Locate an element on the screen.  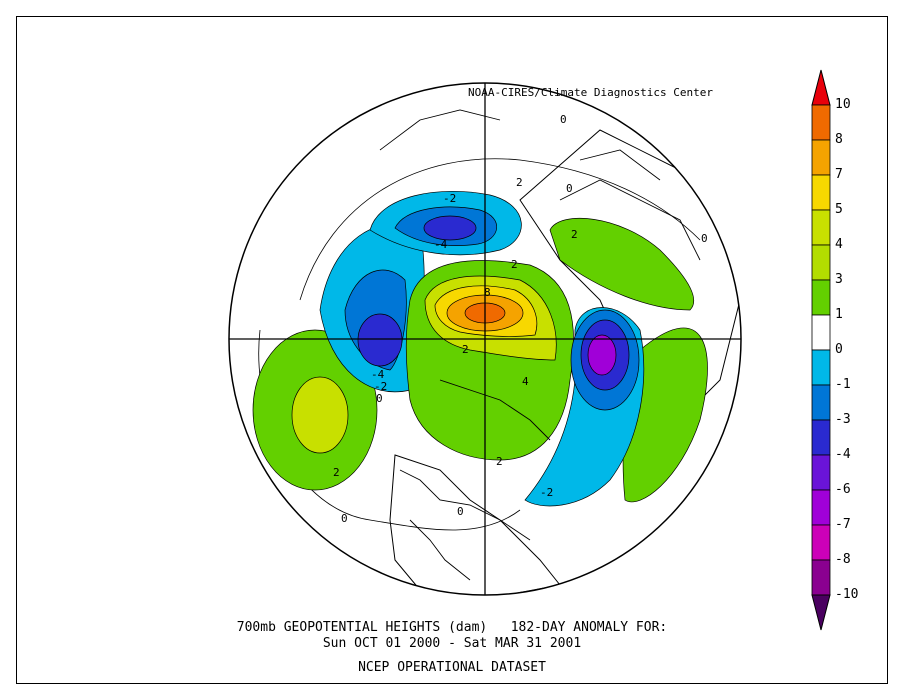
anomaly-asia-negative-core is located at coordinates (380, 340).